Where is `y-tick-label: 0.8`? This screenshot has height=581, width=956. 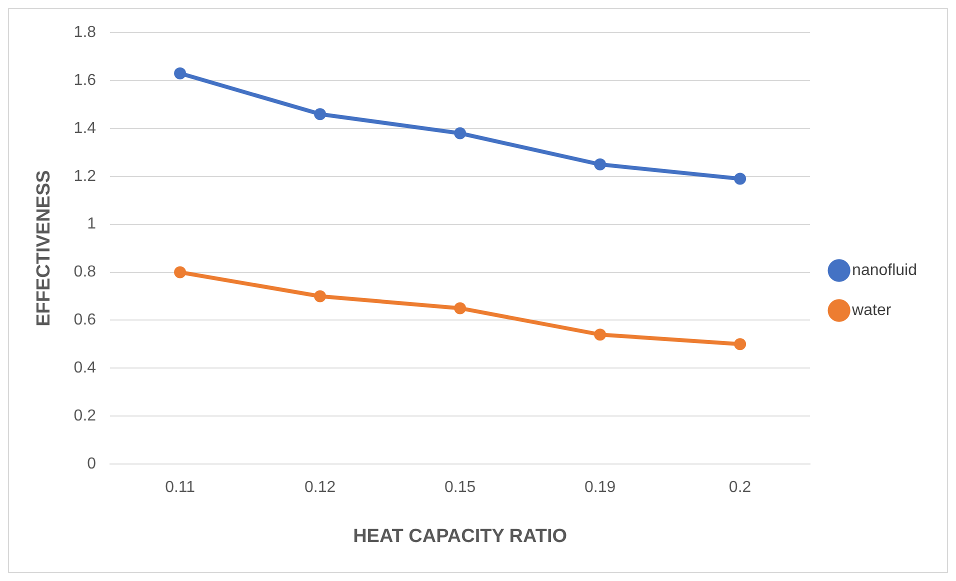
y-tick-label: 0.8 is located at coordinates (85, 272).